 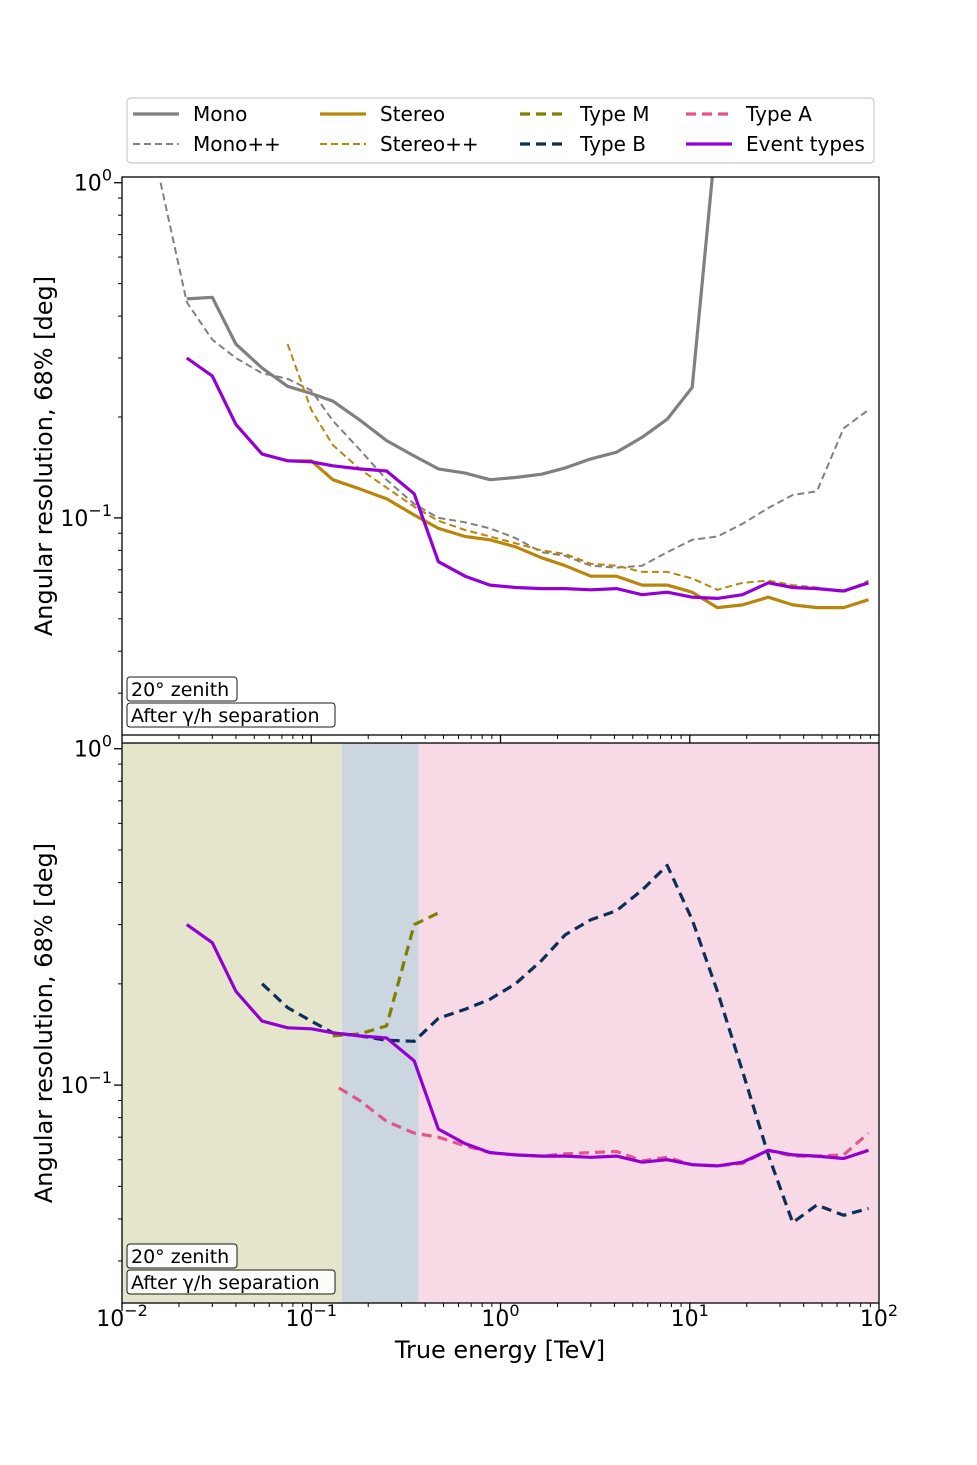 What do you see at coordinates (578, 534) in the screenshot?
I see `top-series-stereo` at bounding box center [578, 534].